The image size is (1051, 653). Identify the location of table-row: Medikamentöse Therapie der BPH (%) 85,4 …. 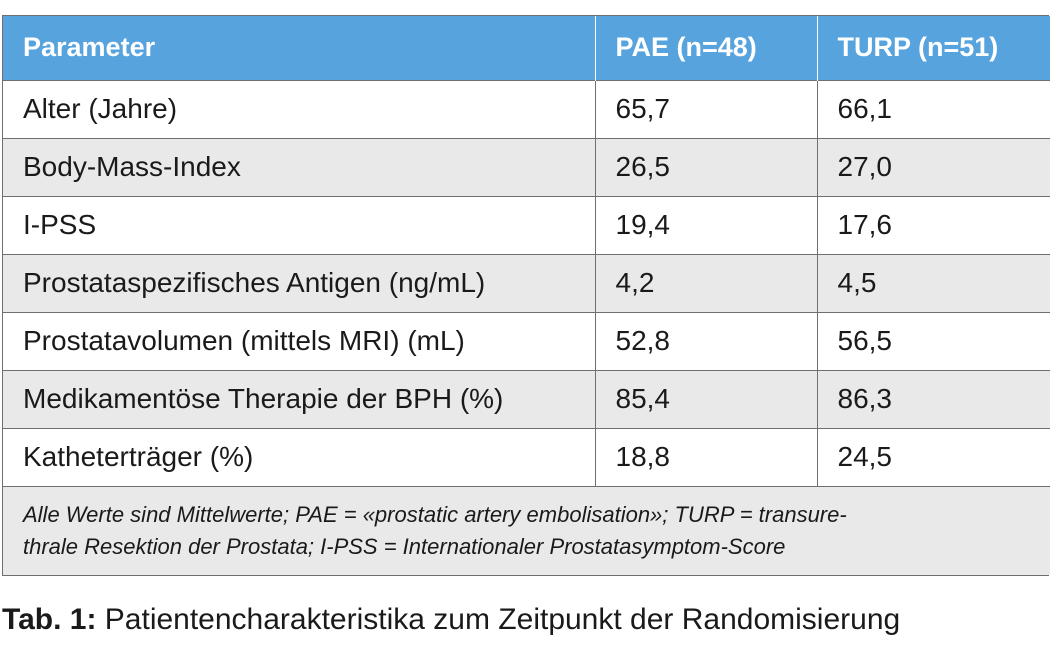
(526, 398).